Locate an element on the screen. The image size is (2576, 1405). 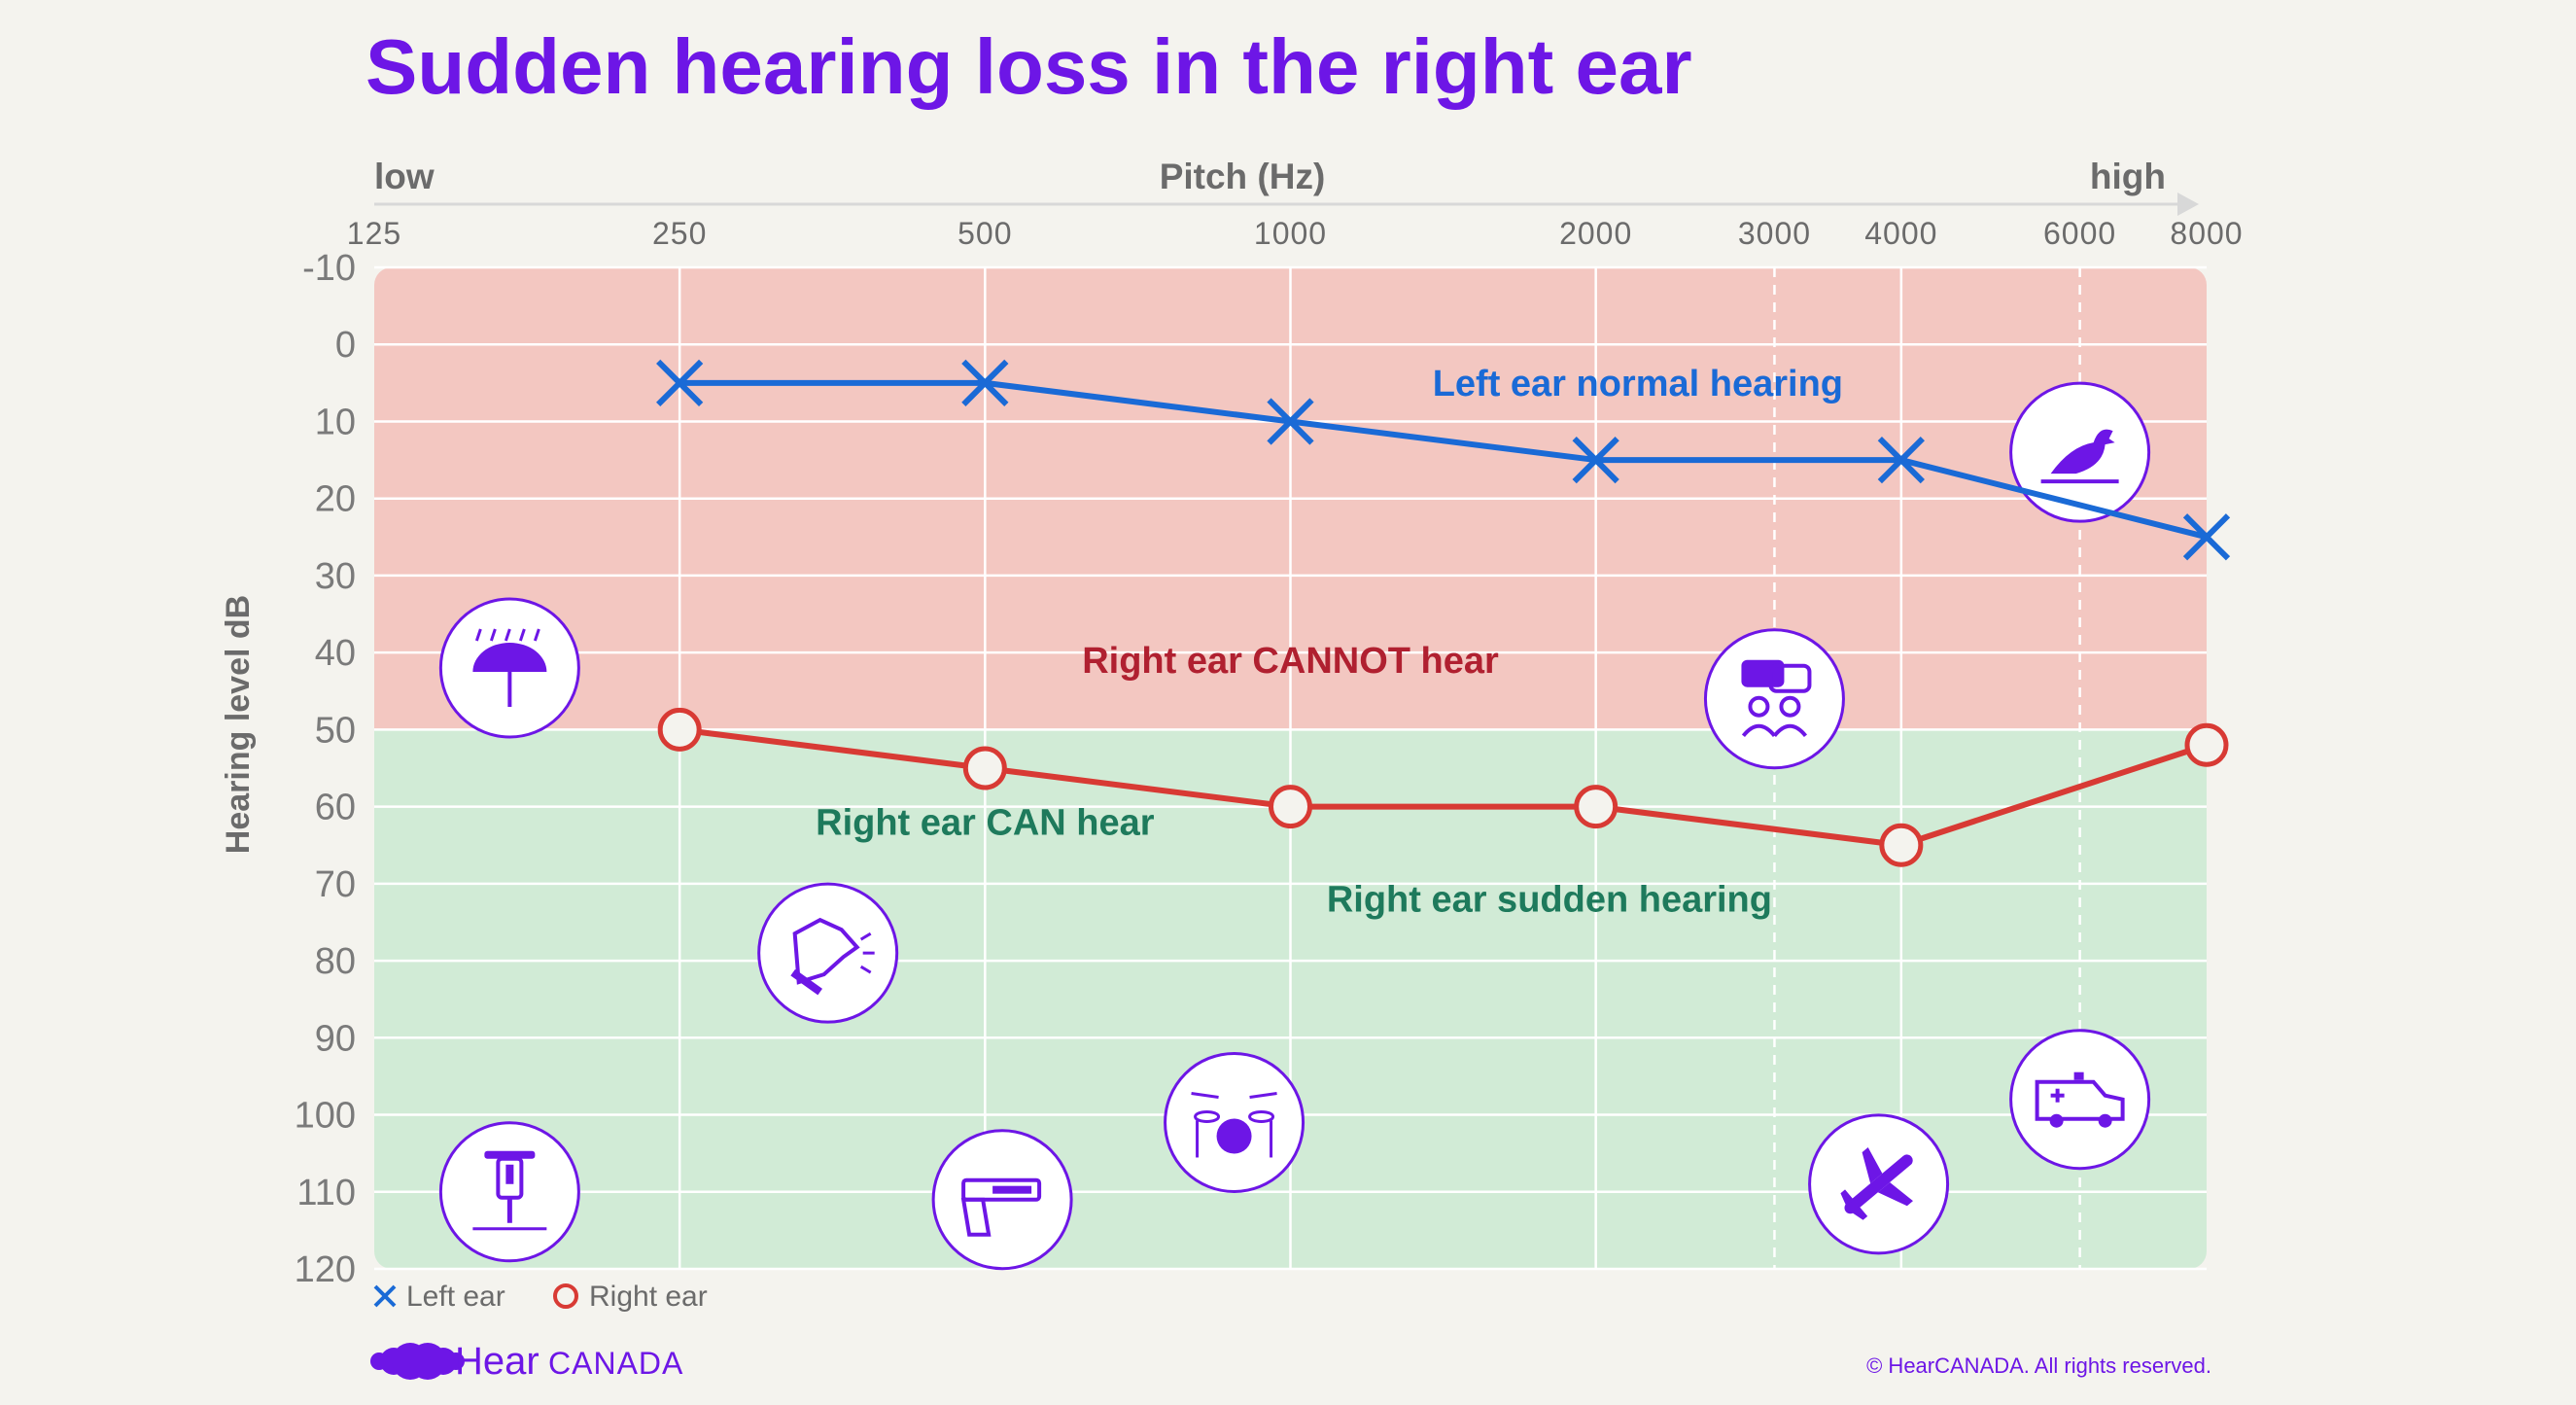
airplane-icon is located at coordinates (1879, 1184).